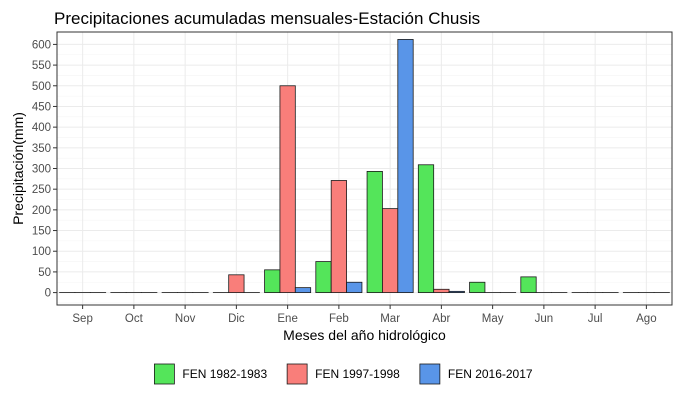 The width and height of the screenshot is (687, 400). I want to click on y-tick-label: 50, so click(44, 273).